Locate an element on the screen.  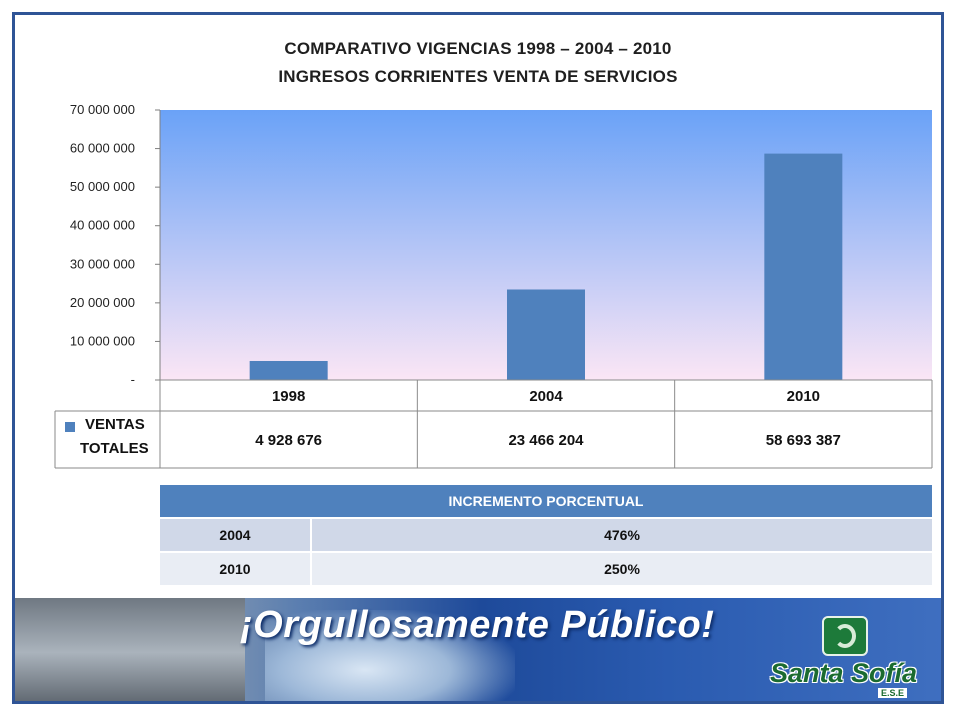
laboratory-photo is located at coordinates (130, 649).